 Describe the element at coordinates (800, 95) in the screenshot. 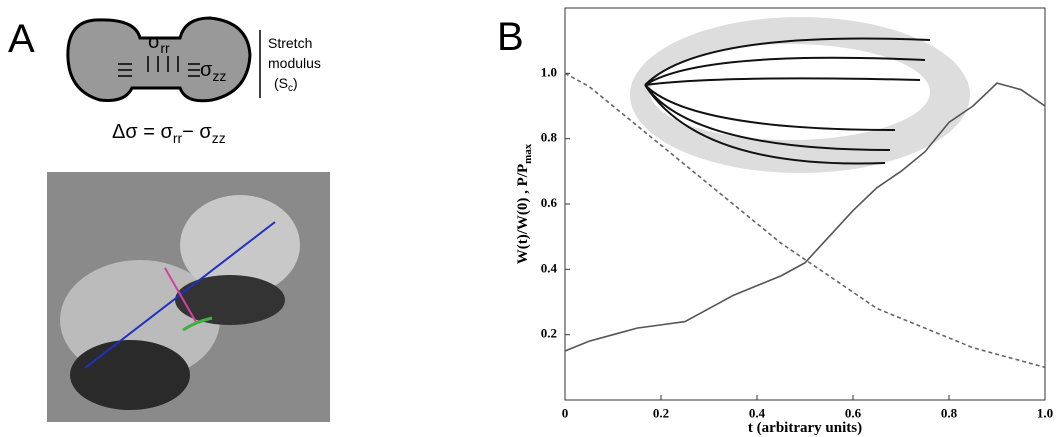

I see `ring-inset` at that location.